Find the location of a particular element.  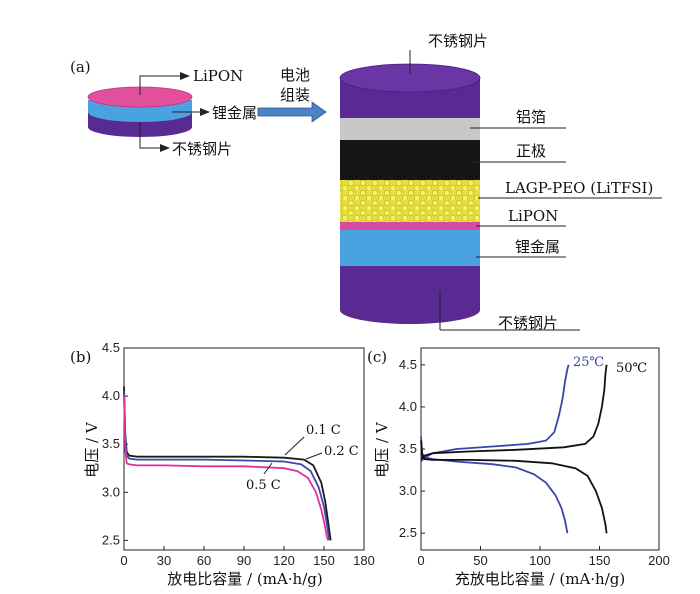

steel-pointer is located at coordinates (149, 135).